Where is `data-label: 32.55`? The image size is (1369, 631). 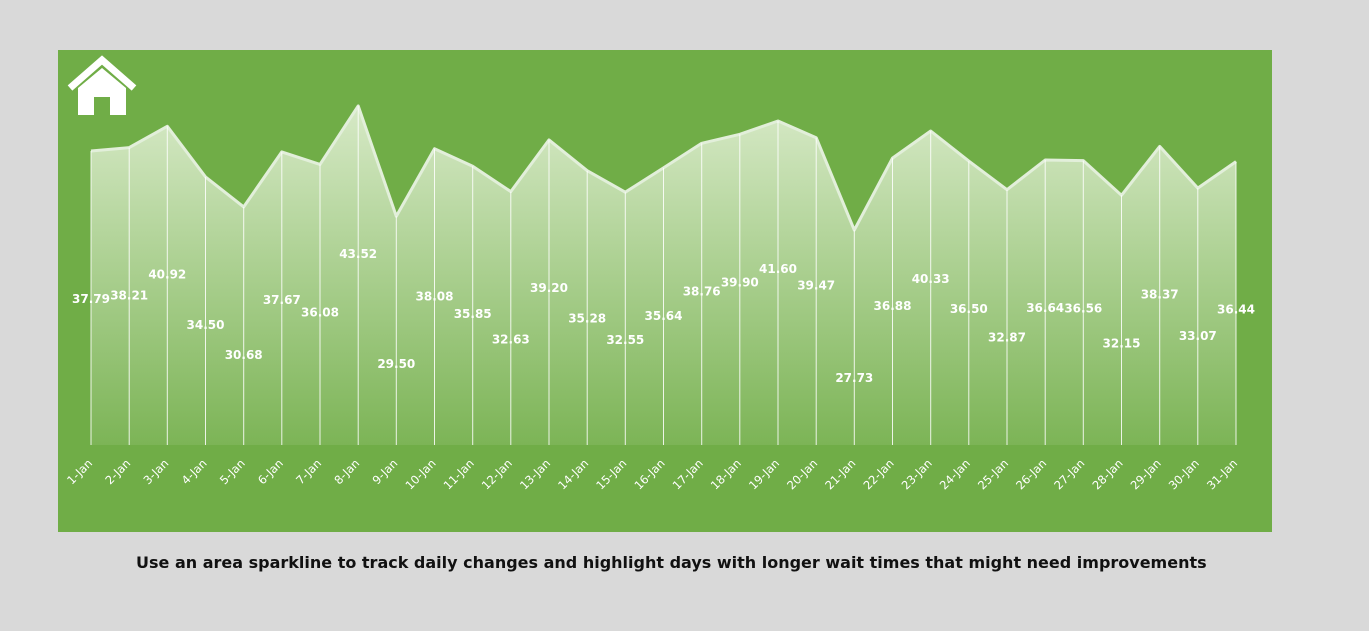 data-label: 32.55 is located at coordinates (625, 340).